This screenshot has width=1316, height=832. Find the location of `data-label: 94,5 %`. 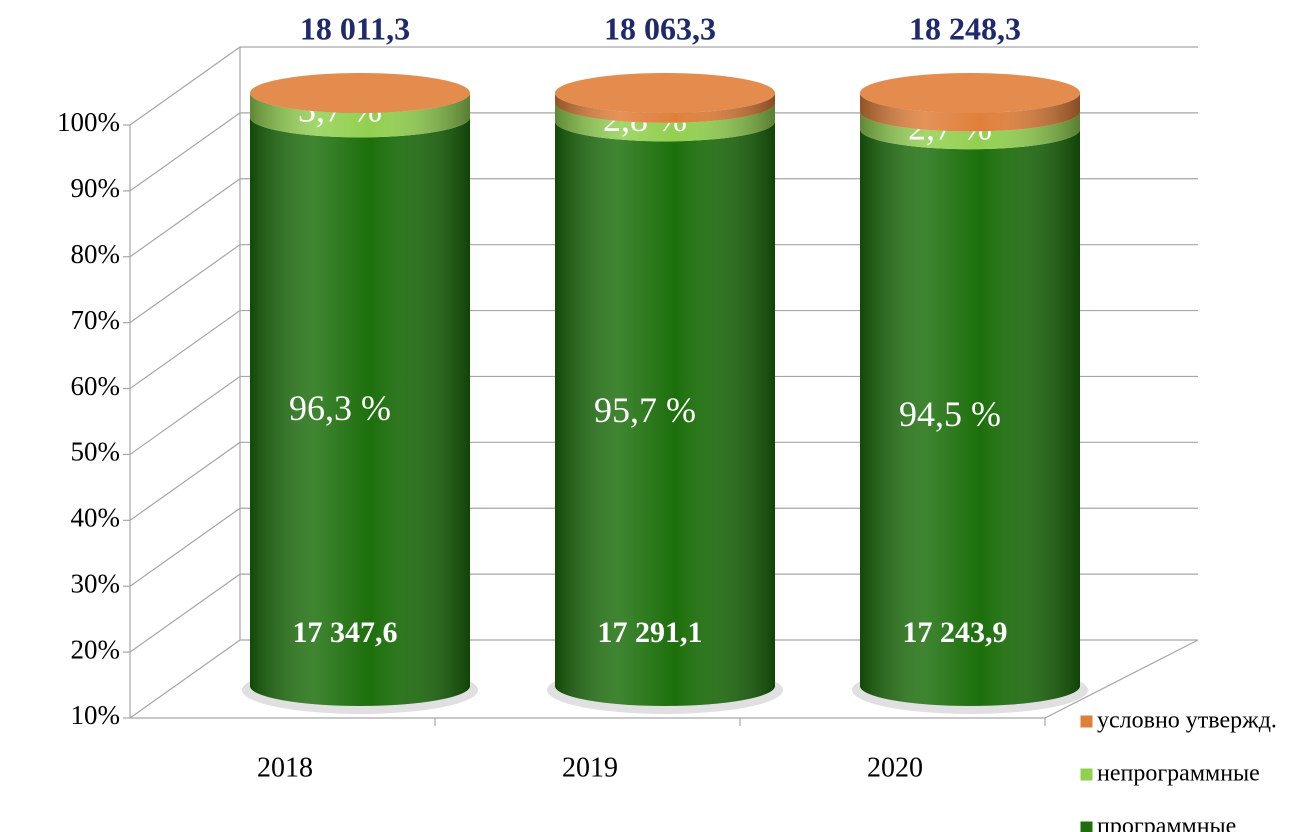

data-label: 94,5 % is located at coordinates (950, 414).